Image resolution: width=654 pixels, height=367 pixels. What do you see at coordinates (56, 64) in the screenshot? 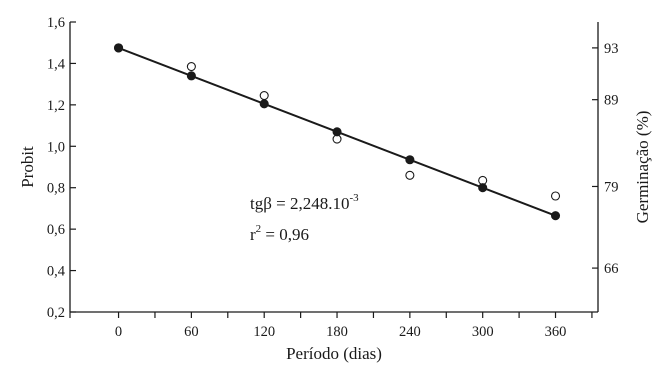
I see `y-tick-label: 1,4` at bounding box center [56, 64].